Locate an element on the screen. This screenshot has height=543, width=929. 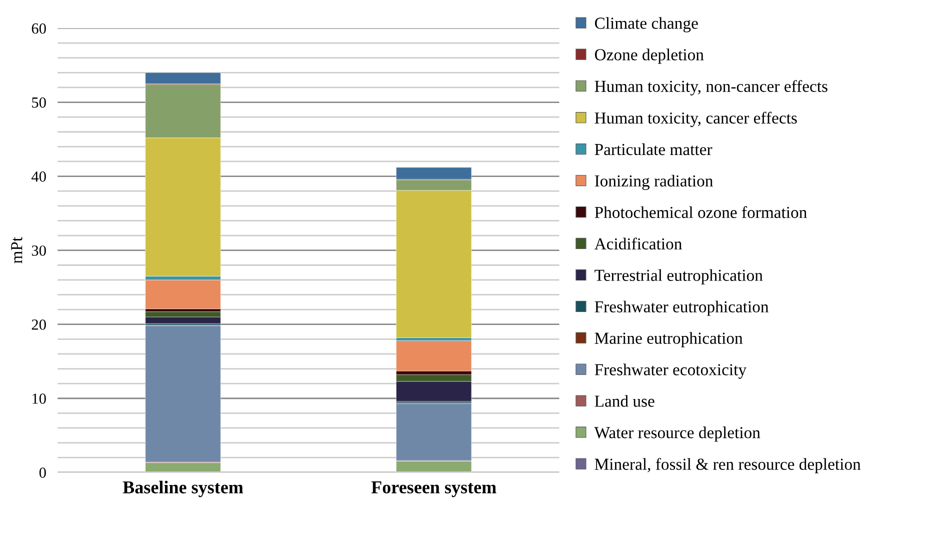
legend-label: Freshwater ecotoxicity is located at coordinates (670, 371).